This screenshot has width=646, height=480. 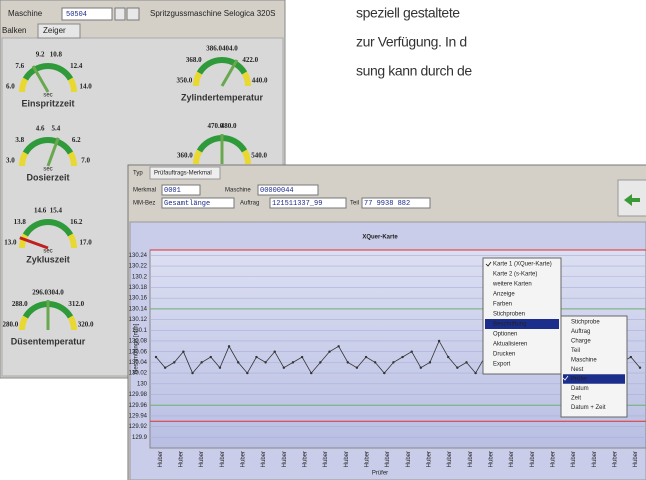 What do you see at coordinates (56, 292) in the screenshot?
I see `gauge-tick-label: 304.0` at bounding box center [56, 292].